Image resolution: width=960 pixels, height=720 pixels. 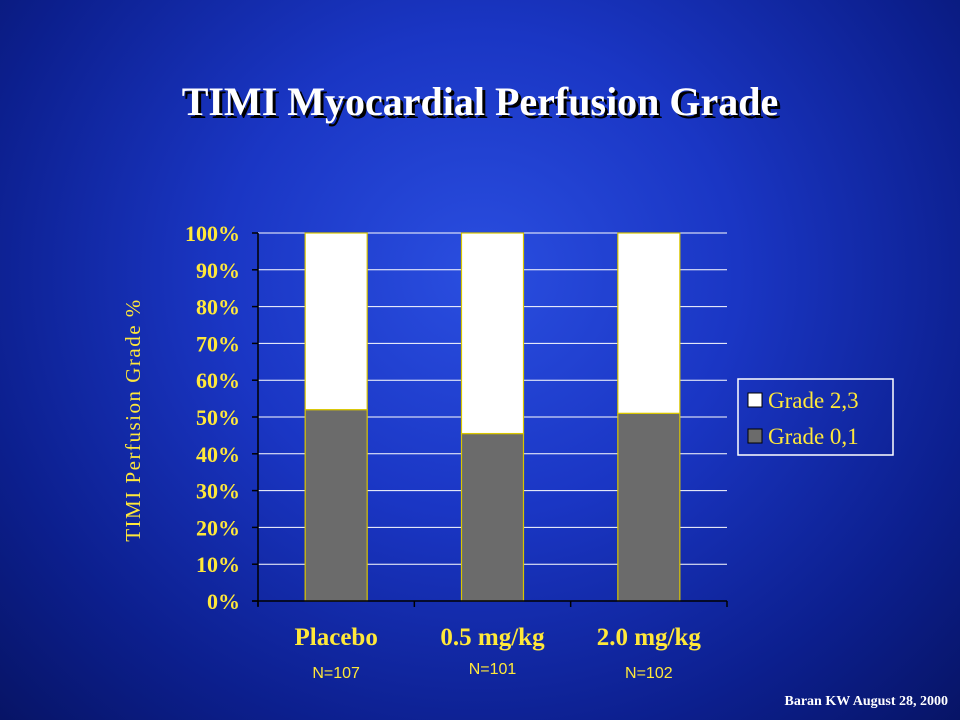 What do you see at coordinates (218, 343) in the screenshot?
I see `y-tick-label: 70%` at bounding box center [218, 343].